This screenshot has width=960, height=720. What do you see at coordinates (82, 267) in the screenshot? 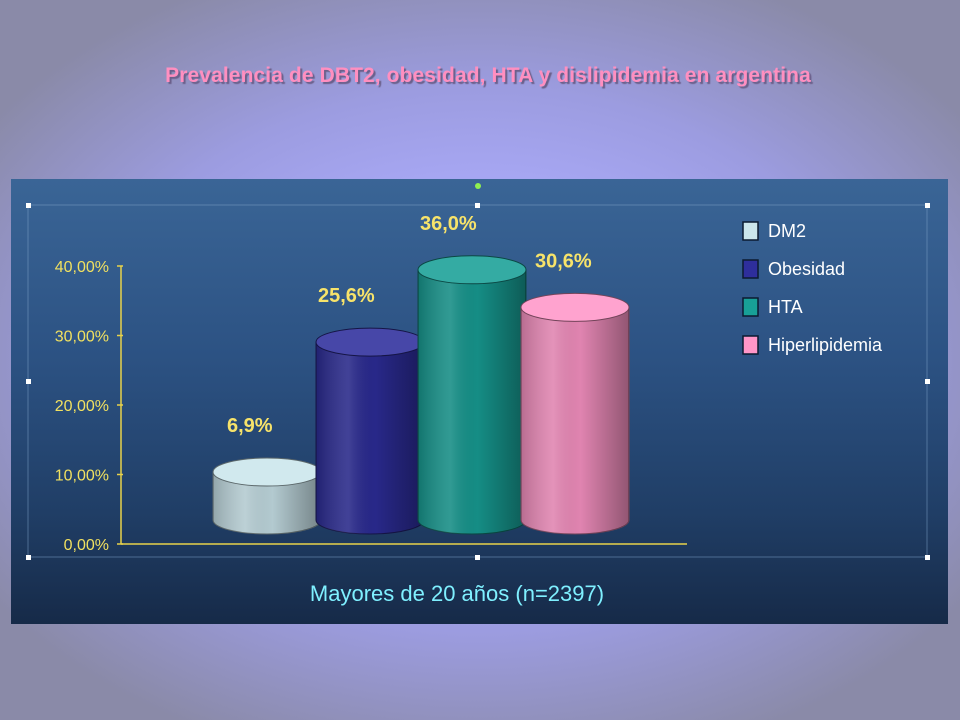
I see `y-tick-label: 40,00%` at bounding box center [82, 267].